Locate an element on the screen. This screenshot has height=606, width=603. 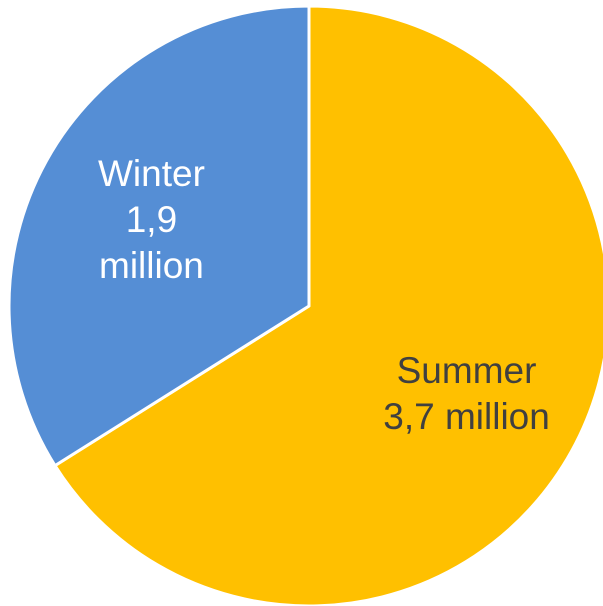
pie-label-line: Winter is located at coordinates (151, 173).